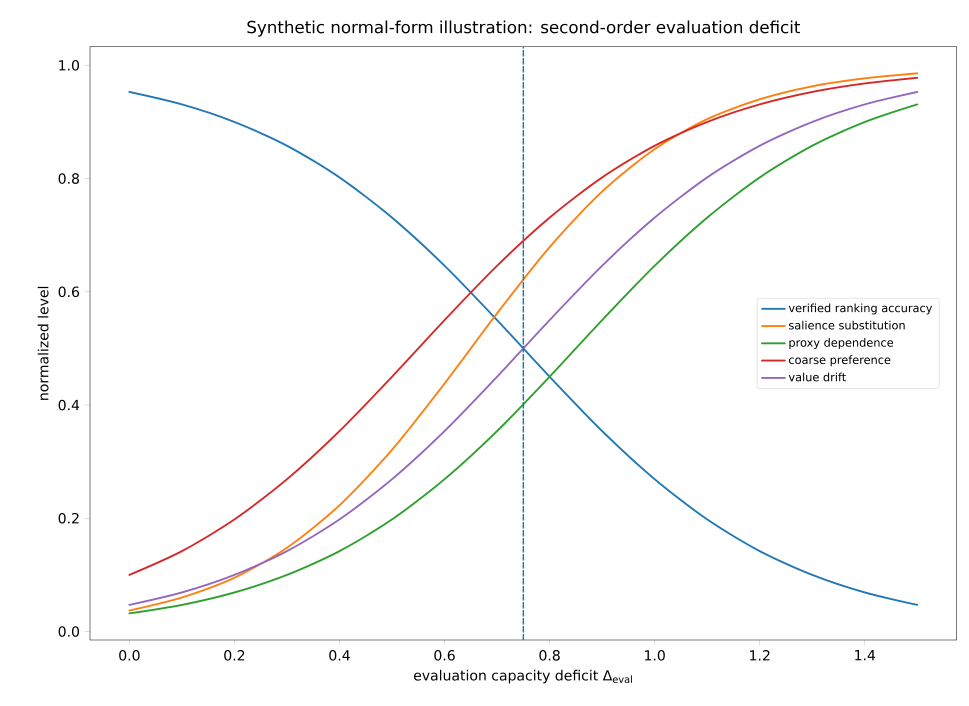 The image size is (969, 706). What do you see at coordinates (129, 655) in the screenshot?
I see `x-tick-label: 0.0` at bounding box center [129, 655].